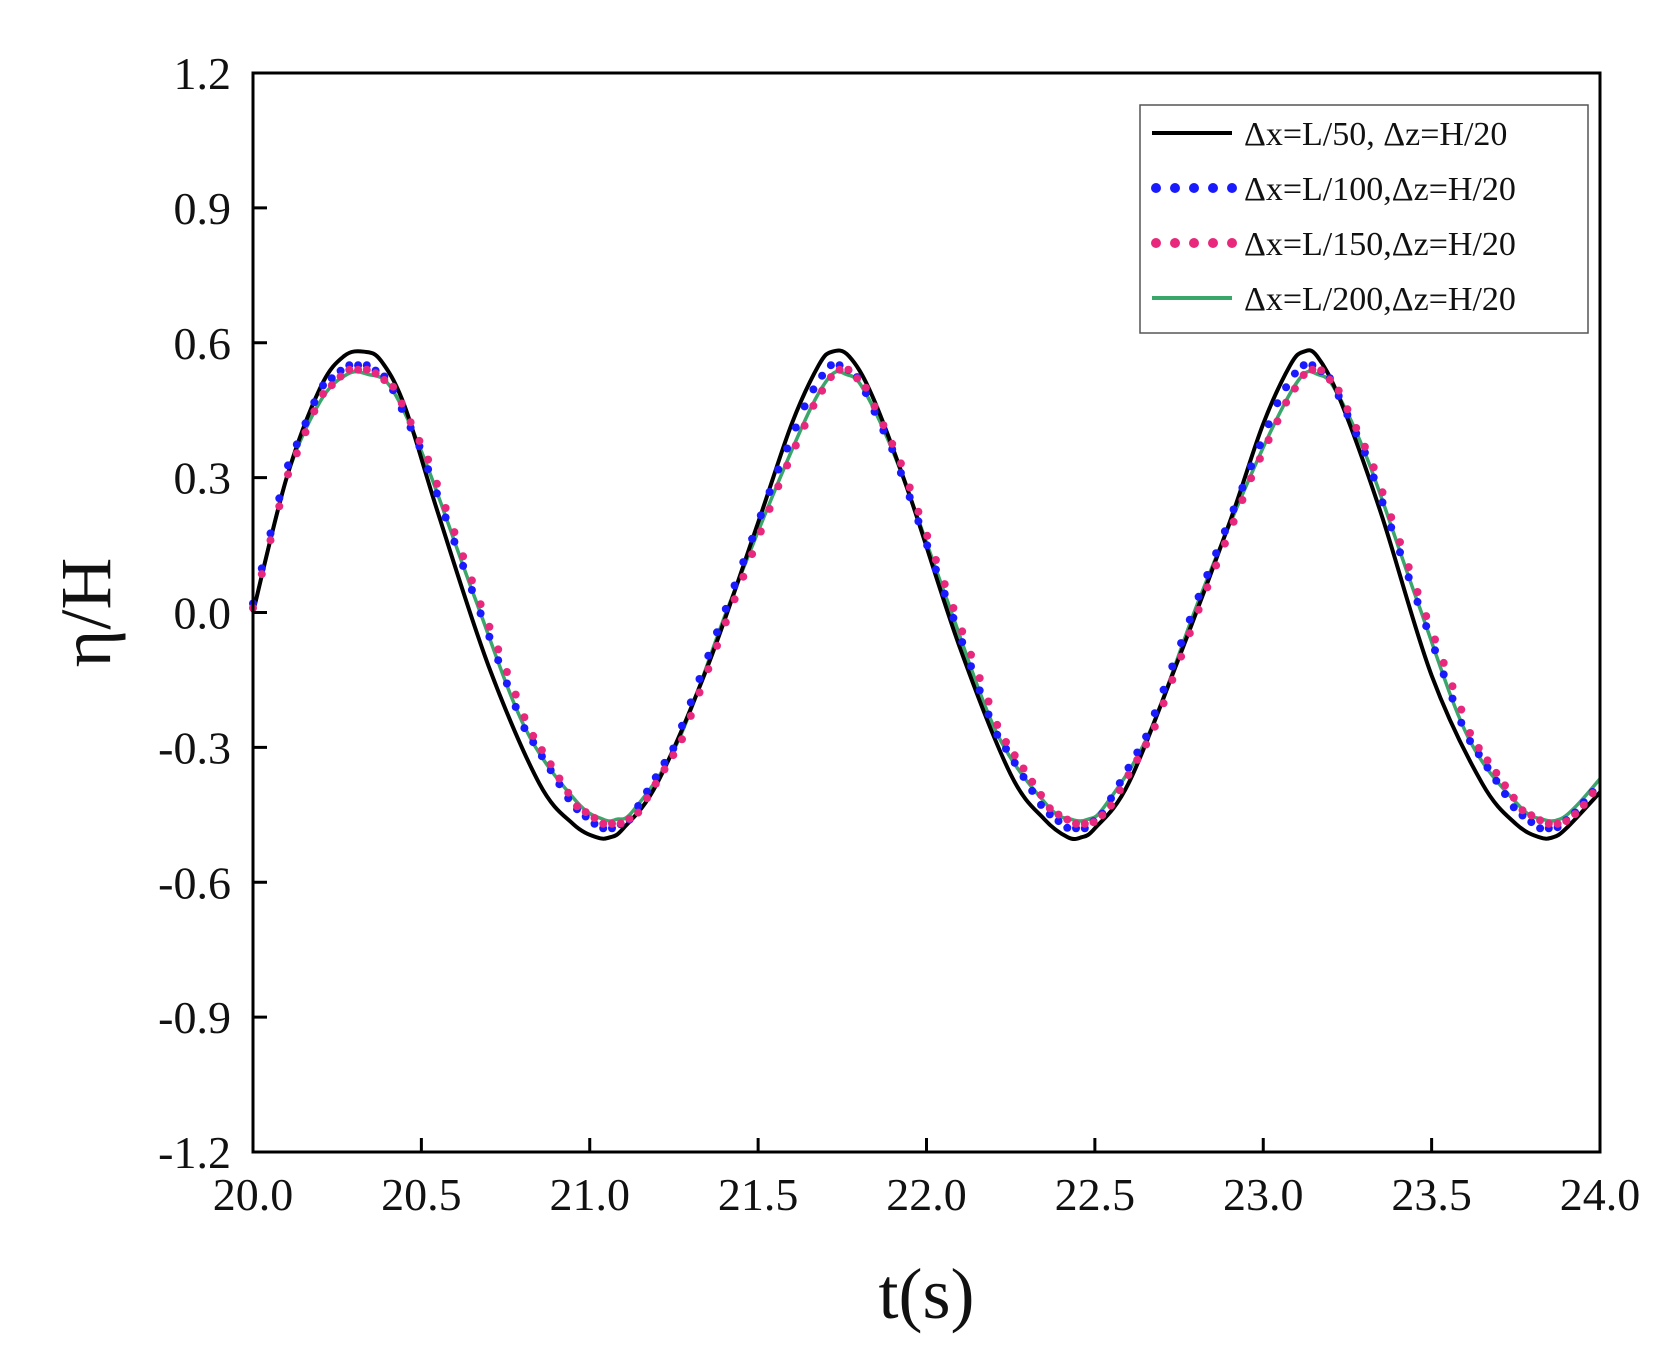 This screenshot has height=1353, width=1673. What do you see at coordinates (1431, 1194) in the screenshot?
I see `x-tick-label: 23.5` at bounding box center [1431, 1194].